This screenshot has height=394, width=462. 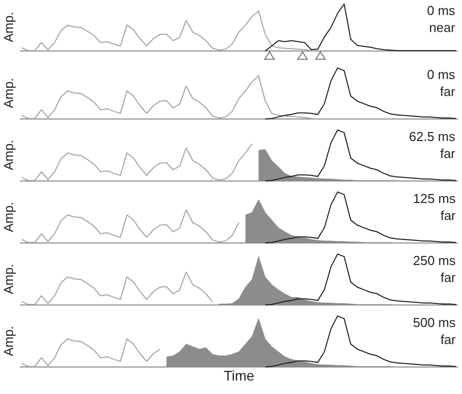 What do you see at coordinates (434, 269) in the screenshot?
I see `annotation: 250 ms far` at bounding box center [434, 269].